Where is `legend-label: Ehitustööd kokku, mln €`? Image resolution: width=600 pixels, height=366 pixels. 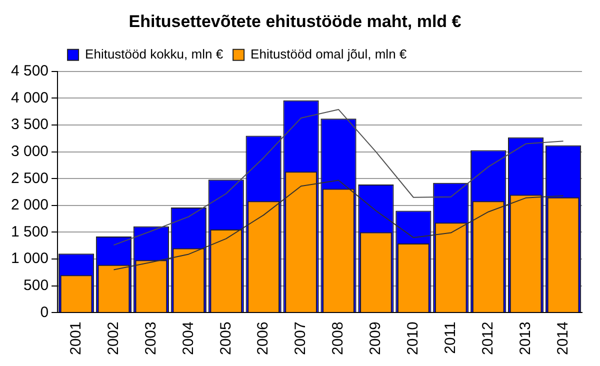
legend-label: Ehitustööd kokku, mln € is located at coordinates (154, 54).